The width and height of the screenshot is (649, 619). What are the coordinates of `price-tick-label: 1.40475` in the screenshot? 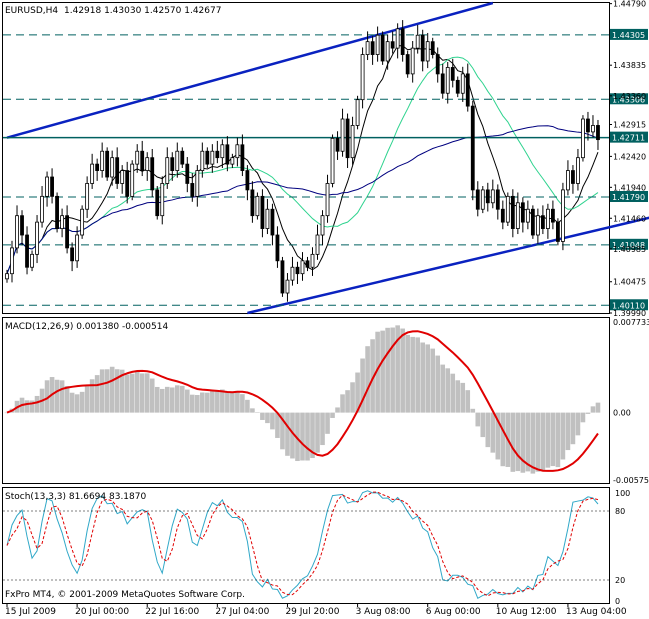 It's located at (629, 282).